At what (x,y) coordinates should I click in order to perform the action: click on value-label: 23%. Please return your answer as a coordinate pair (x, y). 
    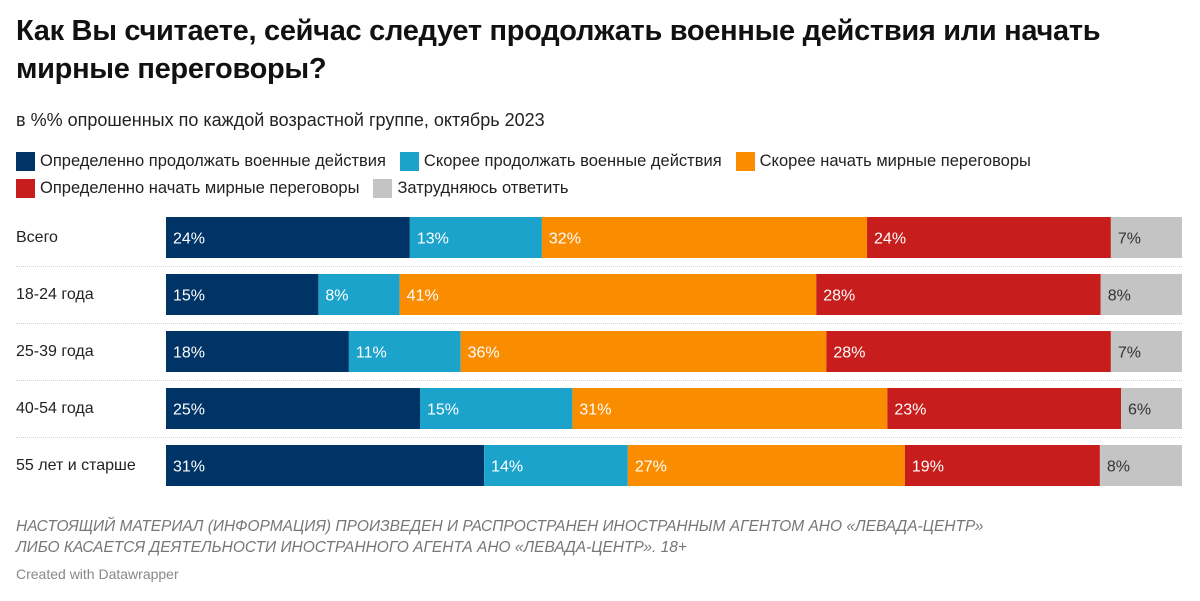
    Looking at the image, I should click on (910, 410).